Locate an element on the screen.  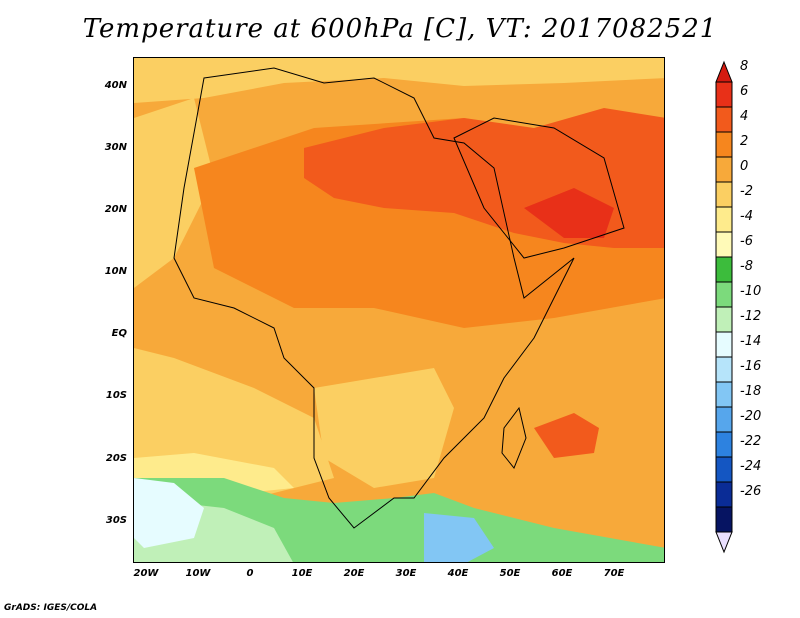
lon-label-20e: 20E is located at coordinates (354, 573).